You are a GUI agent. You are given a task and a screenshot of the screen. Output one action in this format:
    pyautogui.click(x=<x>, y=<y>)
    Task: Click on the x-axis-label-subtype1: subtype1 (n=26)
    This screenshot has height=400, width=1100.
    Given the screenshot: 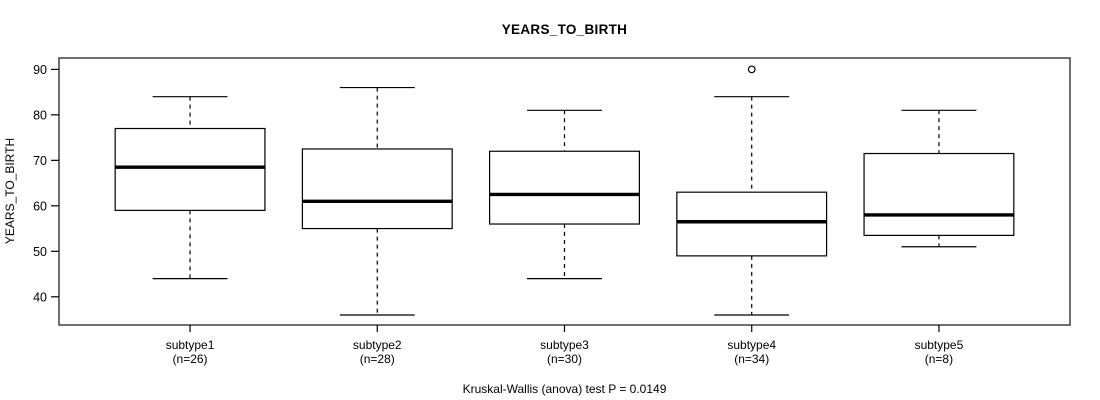 What is the action you would take?
    pyautogui.click(x=190, y=352)
    